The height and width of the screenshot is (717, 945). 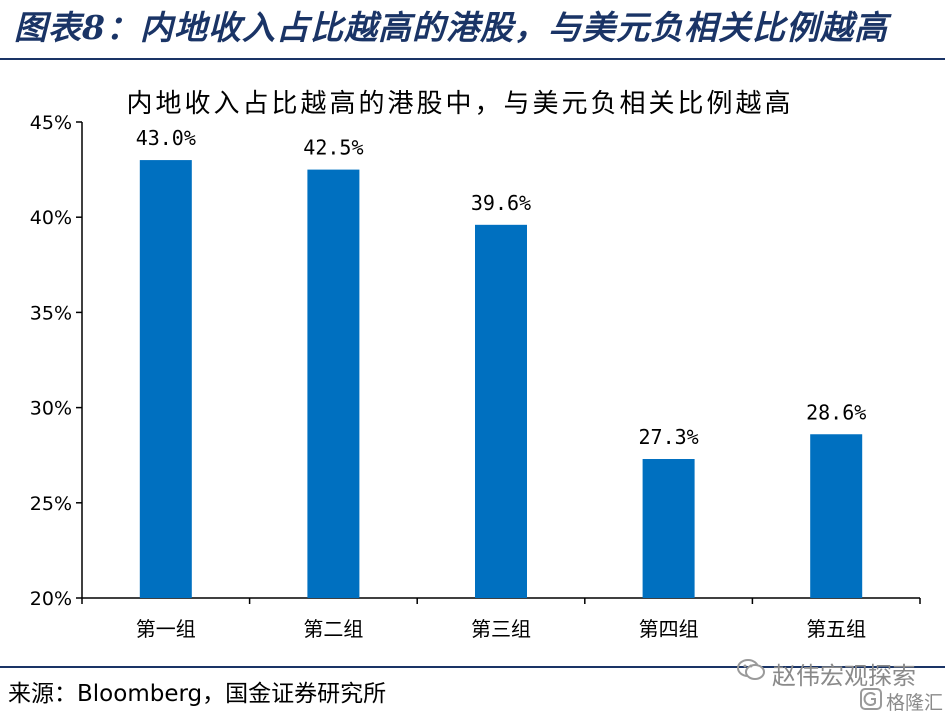 I want to click on brand-watermark-text: 格隆汇, so click(x=915, y=702).